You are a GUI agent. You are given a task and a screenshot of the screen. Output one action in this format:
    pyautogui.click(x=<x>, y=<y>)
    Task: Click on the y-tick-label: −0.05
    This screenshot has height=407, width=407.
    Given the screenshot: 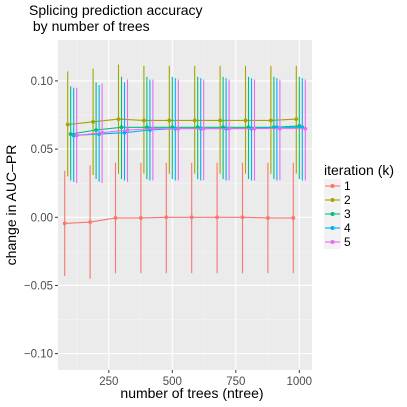 What is the action you would take?
    pyautogui.click(x=38, y=286)
    